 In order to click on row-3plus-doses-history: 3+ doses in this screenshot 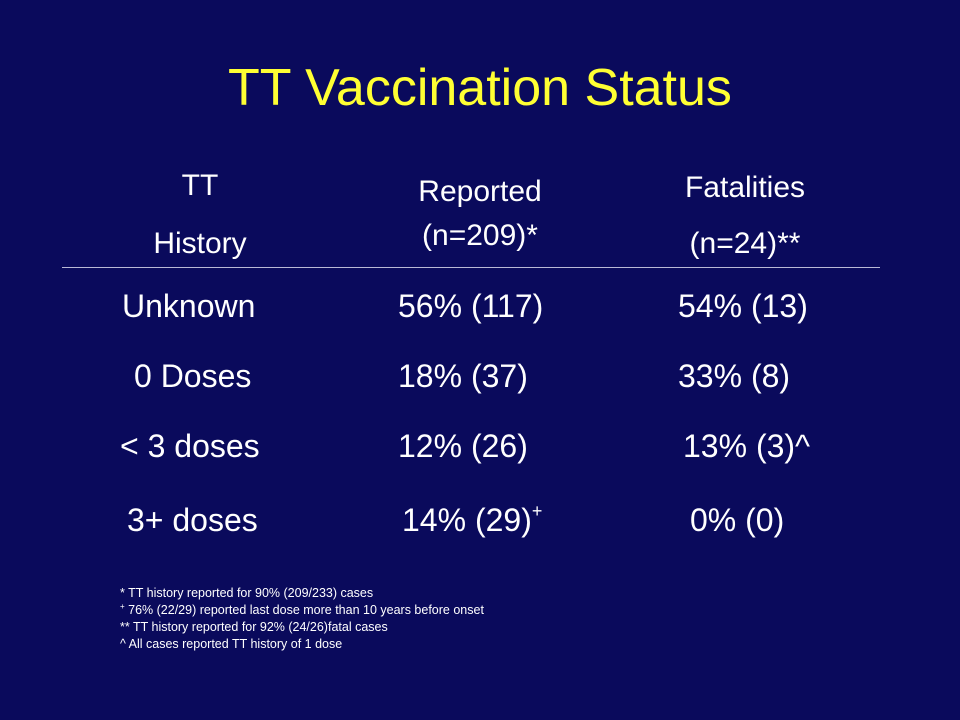, I will do `click(192, 520)`.